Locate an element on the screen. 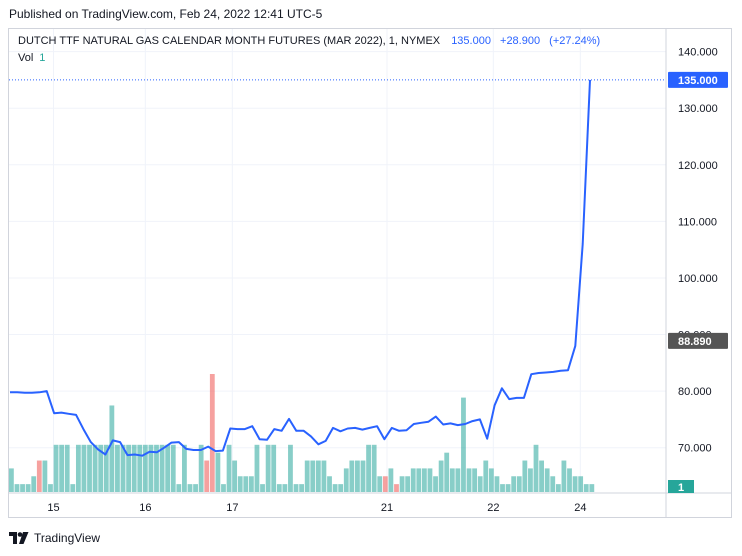 Image resolution: width=742 pixels, height=556 pixels. last-price-badge: 135.000 is located at coordinates (698, 81).